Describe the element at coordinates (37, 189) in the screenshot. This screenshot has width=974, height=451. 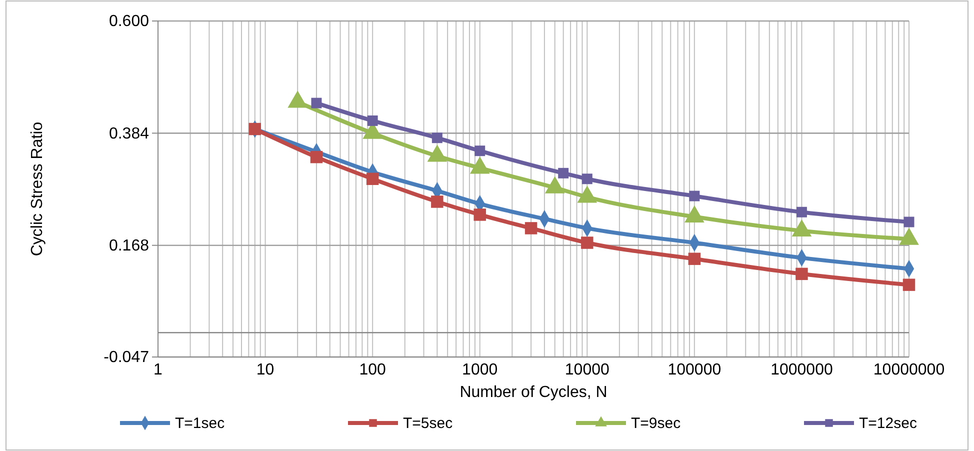
I see `y-axis-title: Cyclic Stress Ratio` at that location.